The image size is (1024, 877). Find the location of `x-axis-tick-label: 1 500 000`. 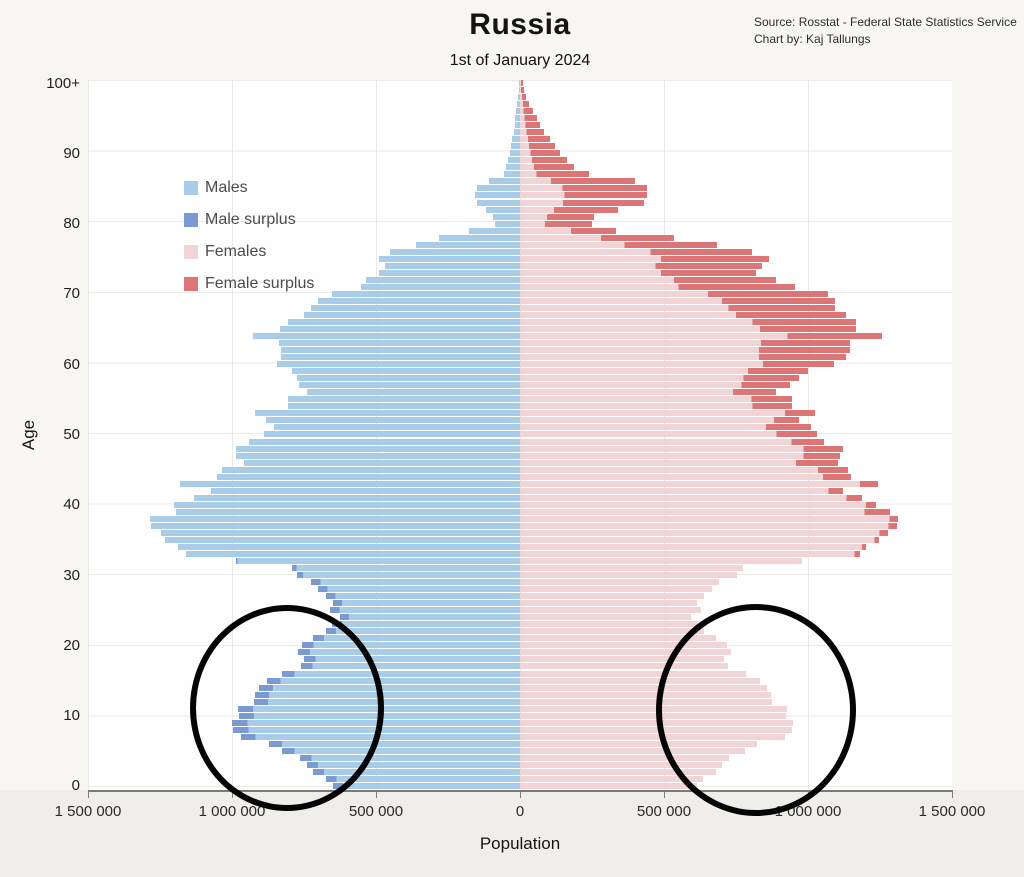

x-axis-tick-label: 1 500 000 is located at coordinates (952, 811).